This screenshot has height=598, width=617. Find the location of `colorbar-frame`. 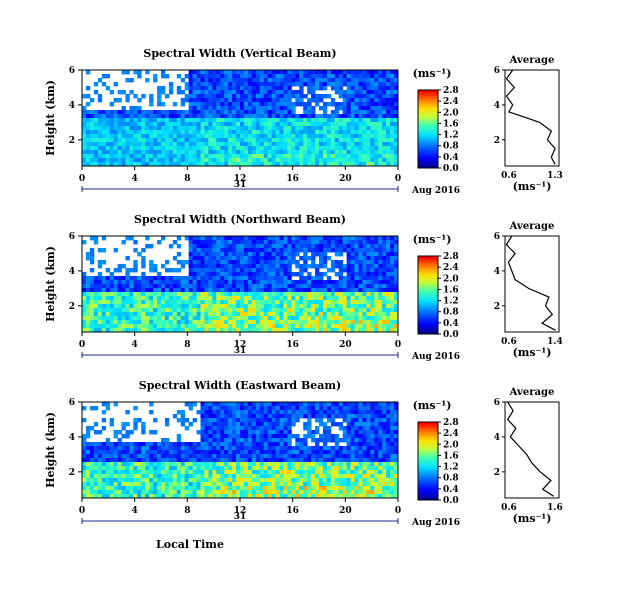

colorbar-frame is located at coordinates (428, 295).